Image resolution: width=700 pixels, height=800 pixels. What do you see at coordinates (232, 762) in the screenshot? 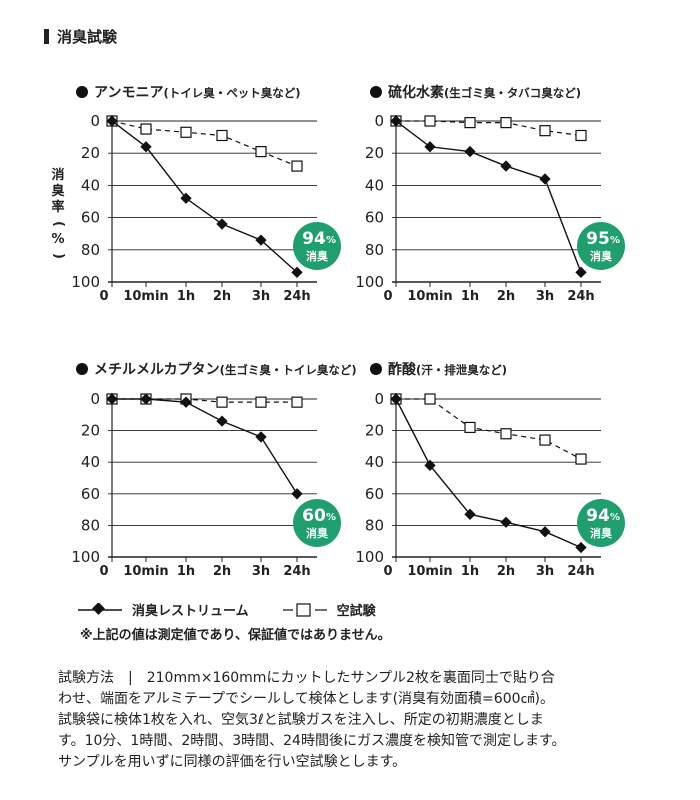
I see `method-line-5: サンプルを用いずに同様の評価を行い空試験とします。` at bounding box center [232, 762].